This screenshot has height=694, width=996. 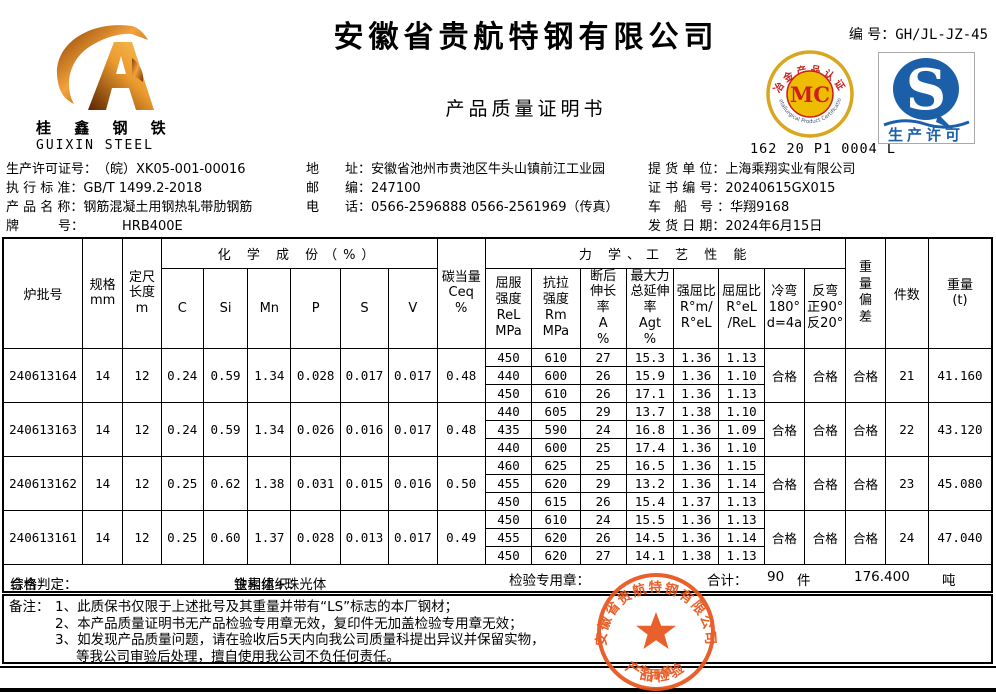 I want to click on consignee-value: 上海乘翔实业有限公司, so click(x=790, y=169).